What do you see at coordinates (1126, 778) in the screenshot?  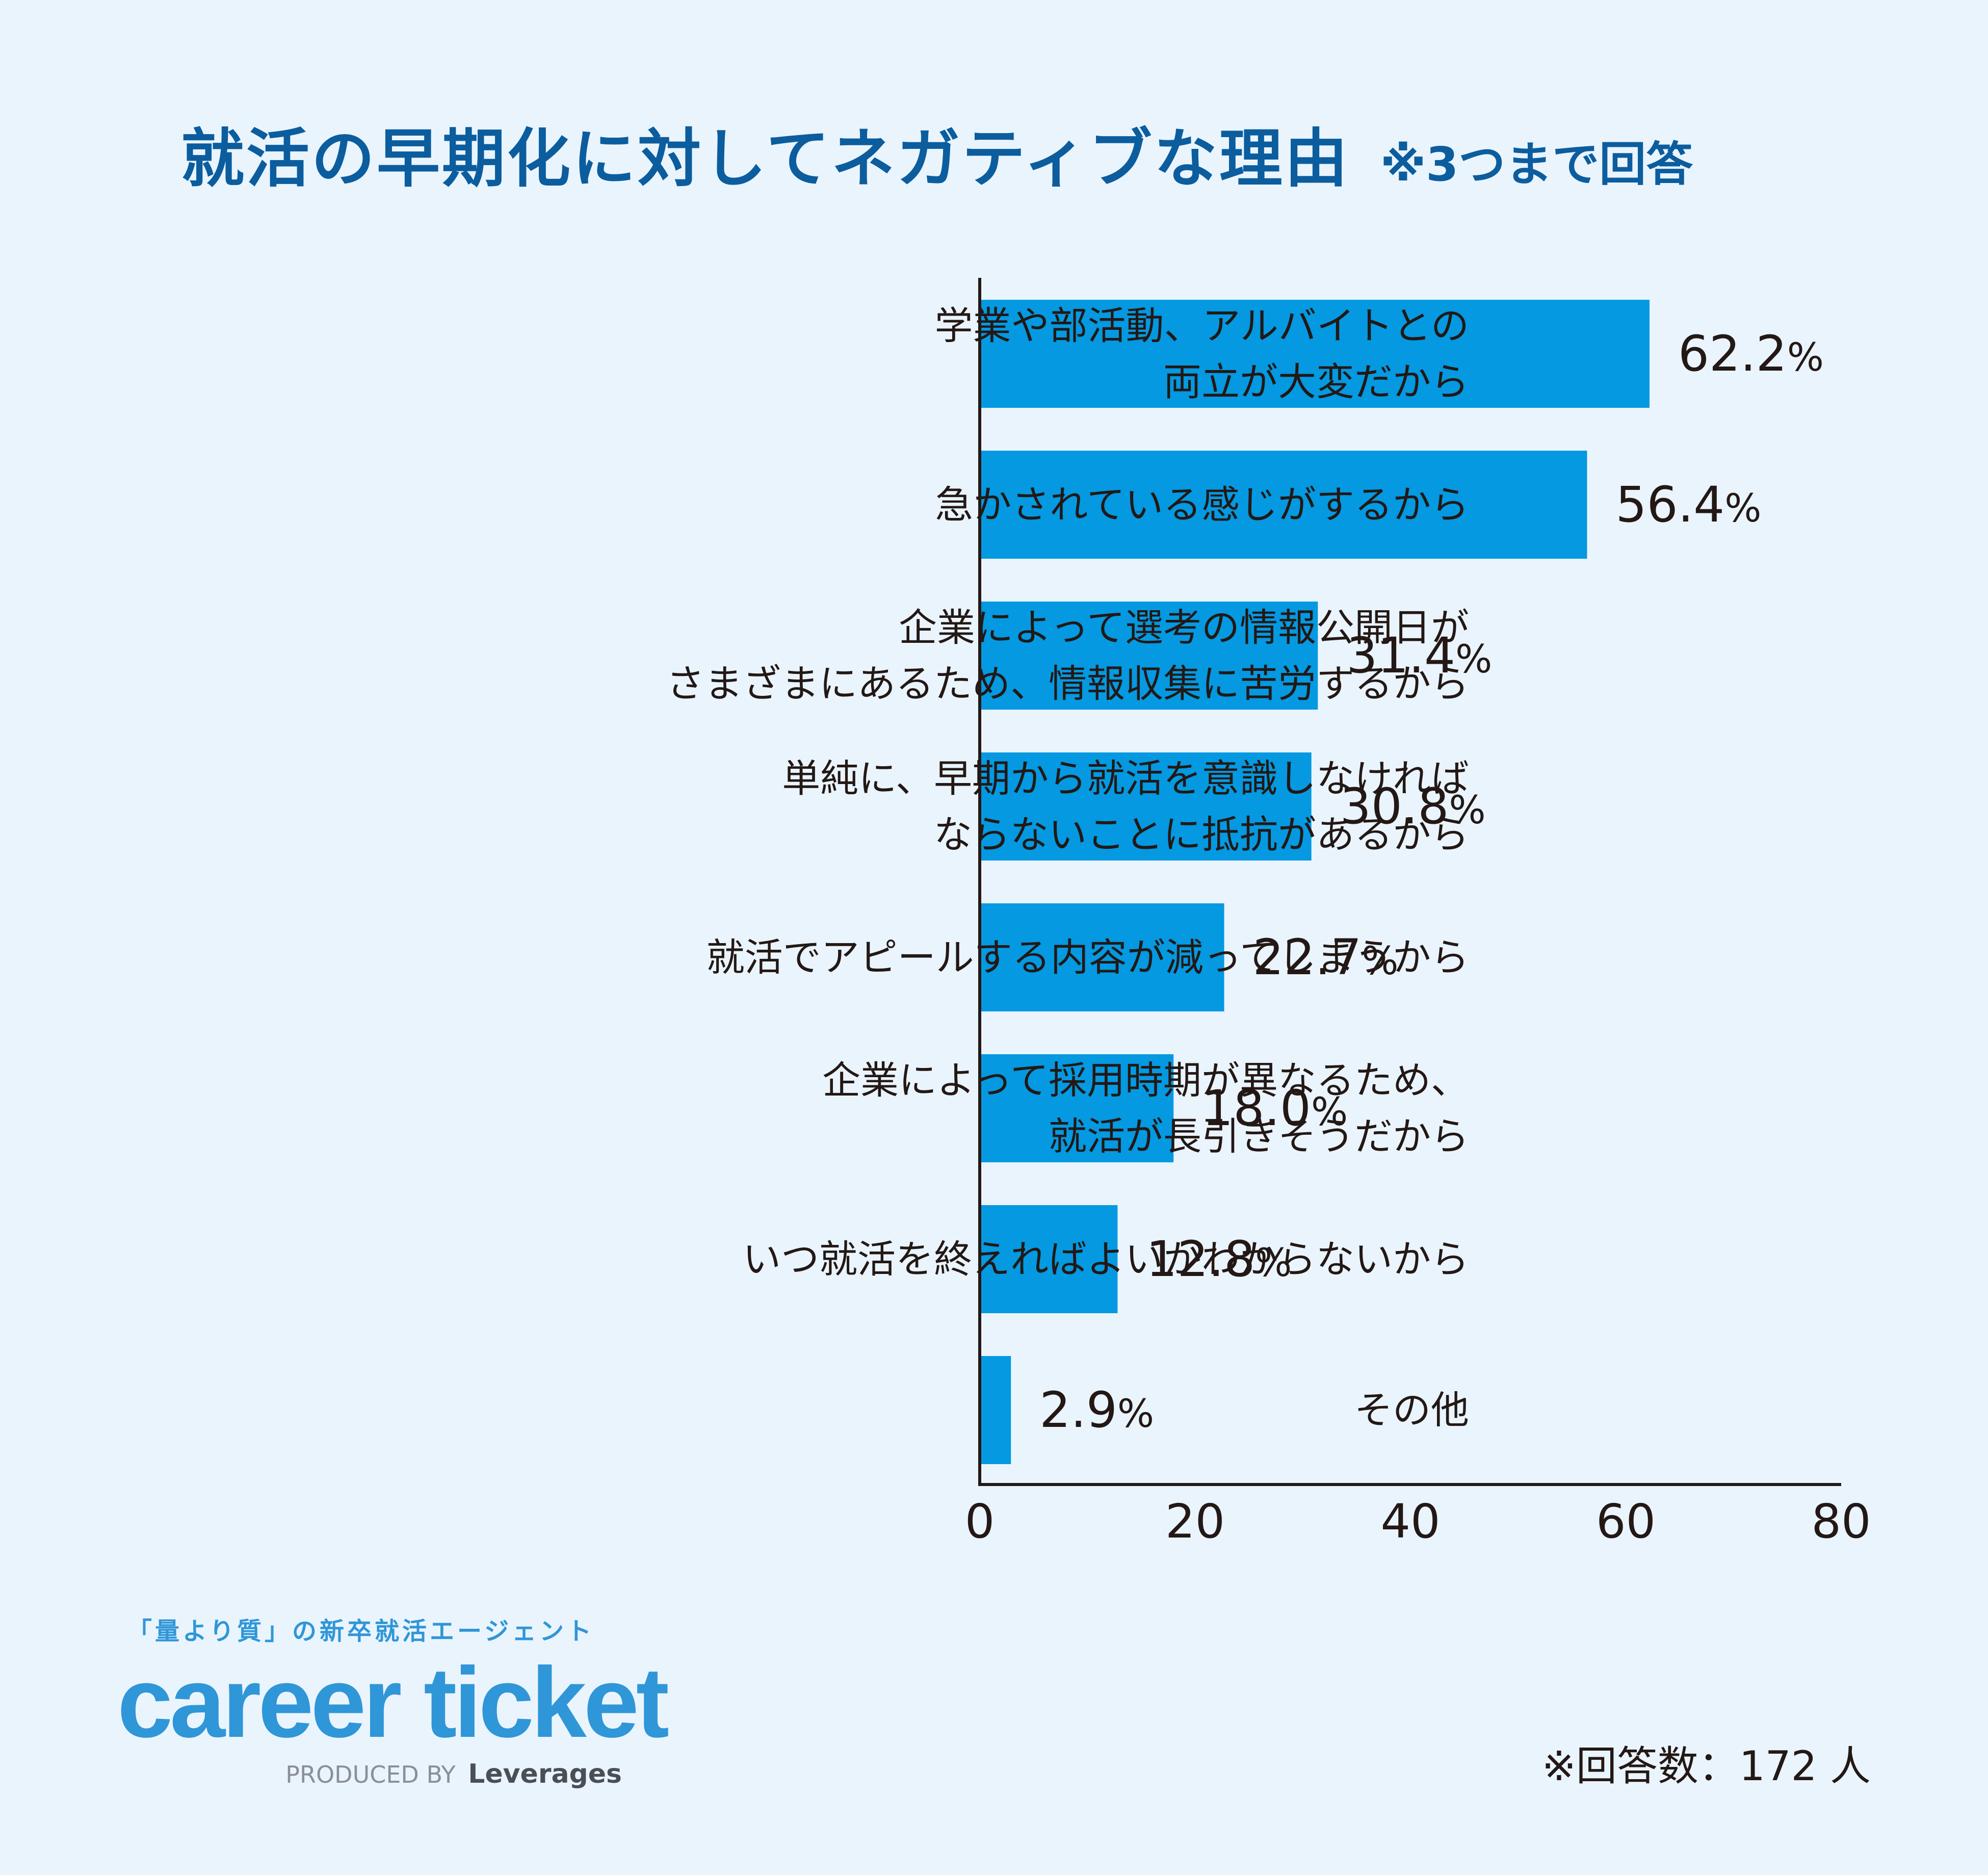 I see `category-label-line: 単純に、早期から就活を意識しなければ` at bounding box center [1126, 778].